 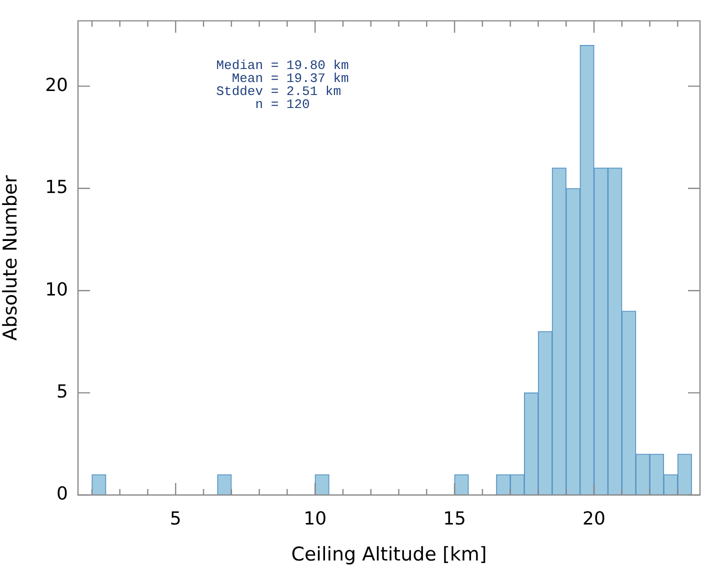 I want to click on x-tick-label: 10, so click(x=315, y=519).